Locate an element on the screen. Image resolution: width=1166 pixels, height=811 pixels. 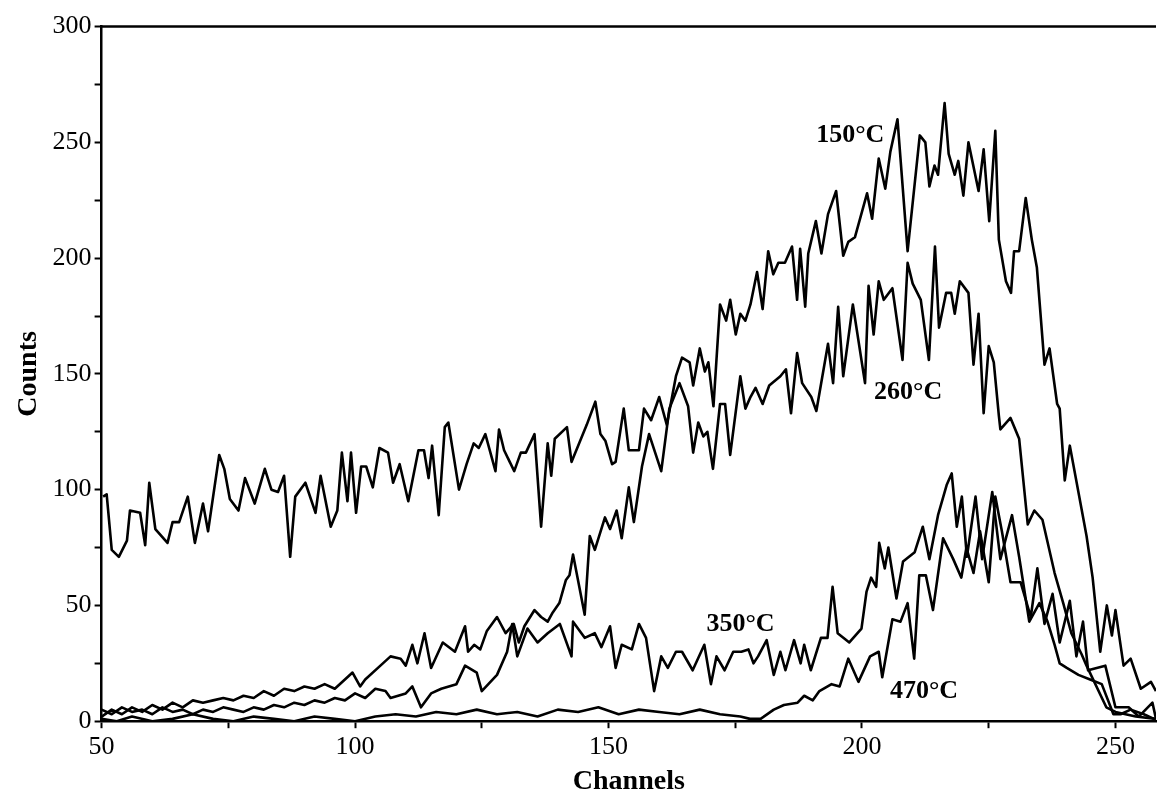
y-tick-label: 200 is located at coordinates (72, 256).